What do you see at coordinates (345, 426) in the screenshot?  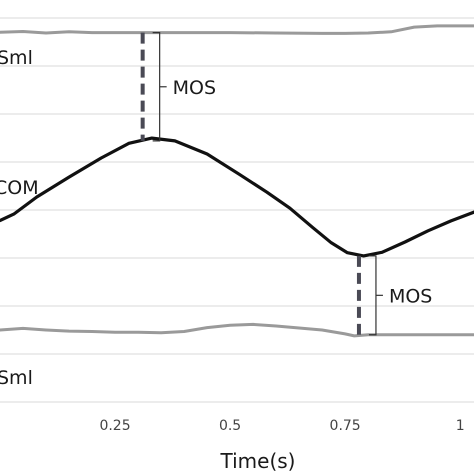 I see `x-tick-label: 0.75` at bounding box center [345, 426].